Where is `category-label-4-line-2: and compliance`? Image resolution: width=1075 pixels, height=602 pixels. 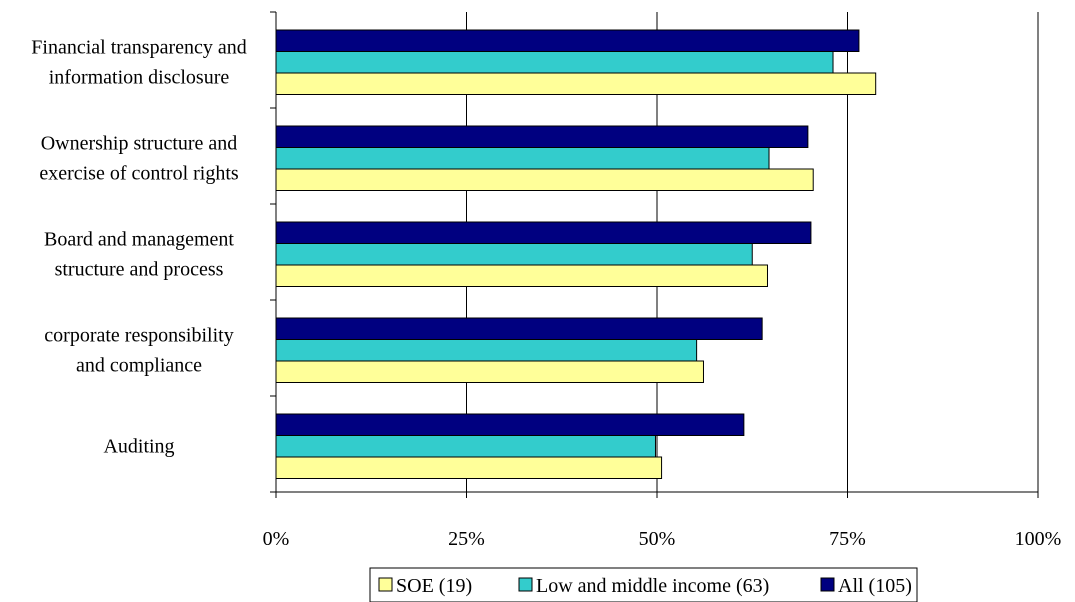 category-label-4-line-2: and compliance is located at coordinates (139, 365).